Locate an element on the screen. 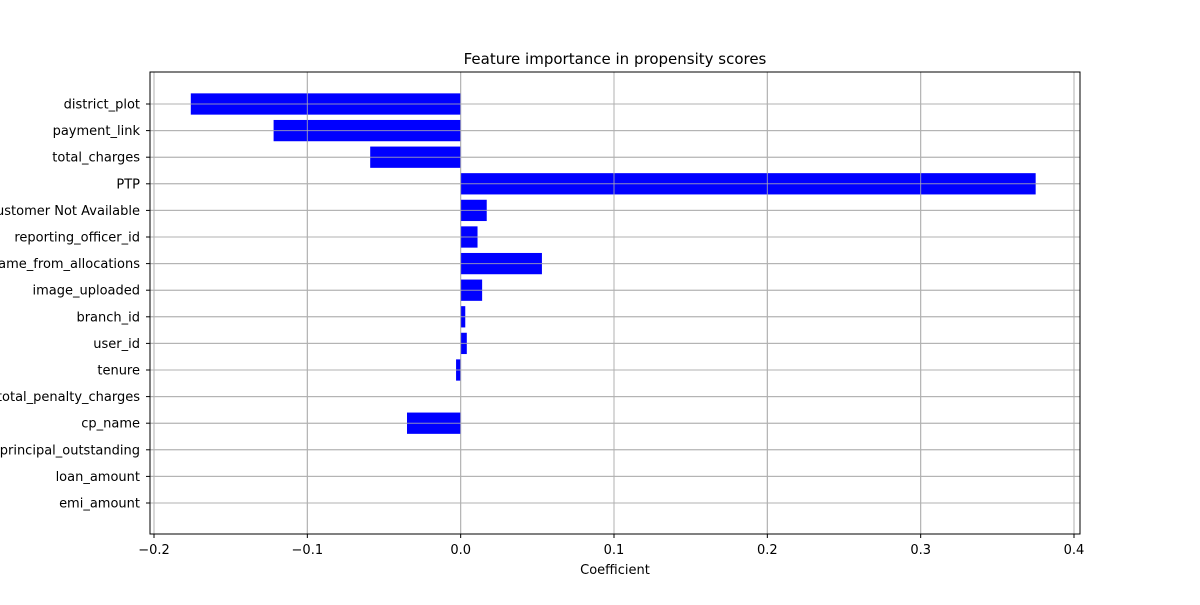 The image size is (1200, 605). y-tick-label: branch_id is located at coordinates (108, 317).